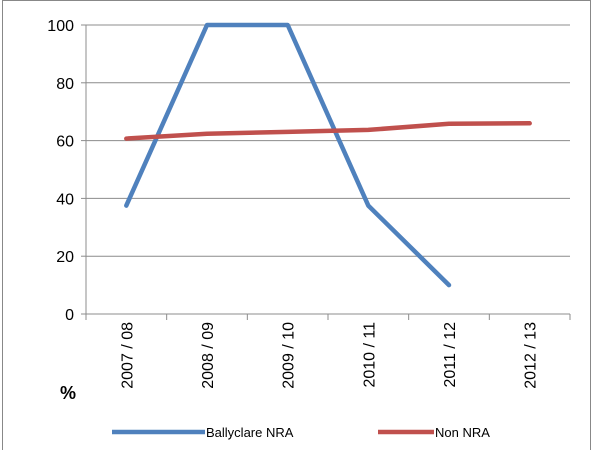 This screenshot has height=450, width=591. Describe the element at coordinates (127, 355) in the screenshot. I see `x-tick-label: 2007 / 08` at that location.